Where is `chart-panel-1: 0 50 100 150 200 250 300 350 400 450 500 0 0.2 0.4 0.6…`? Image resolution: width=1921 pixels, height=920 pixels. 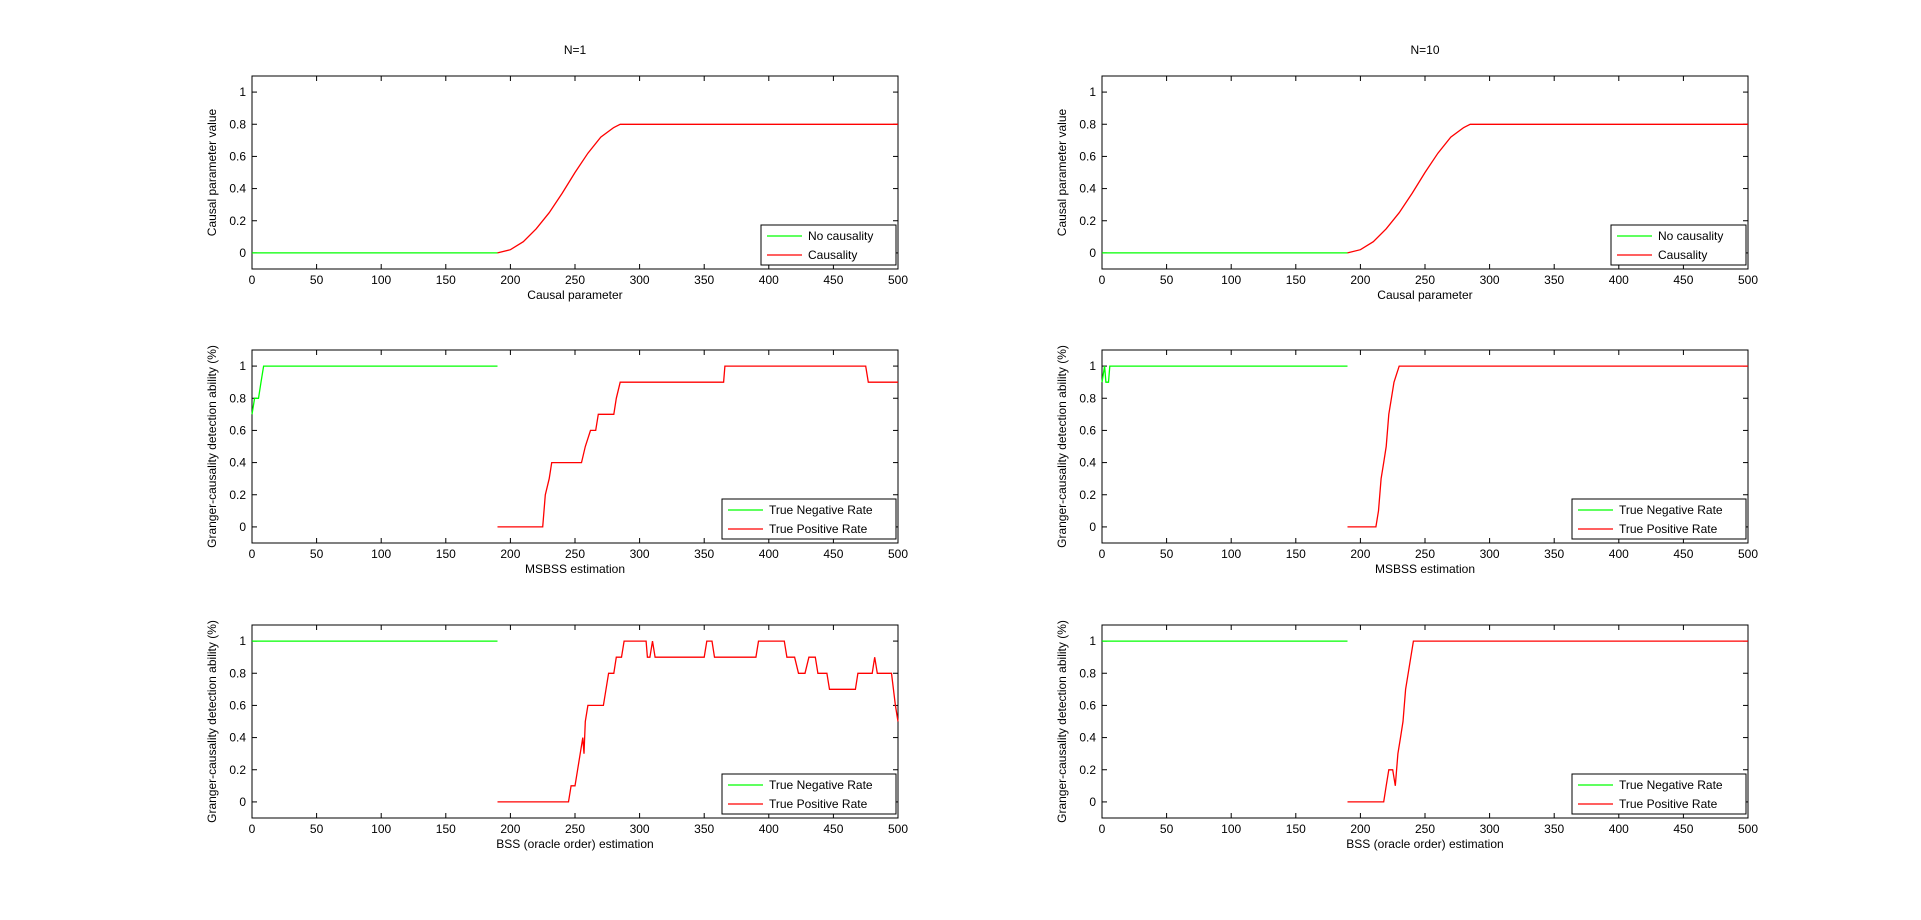 chart-panel-1: 0 50 100 150 200 250 300 350 400 450 500 0 0.2 0.4 0.6… is located at coordinates (556, 172).